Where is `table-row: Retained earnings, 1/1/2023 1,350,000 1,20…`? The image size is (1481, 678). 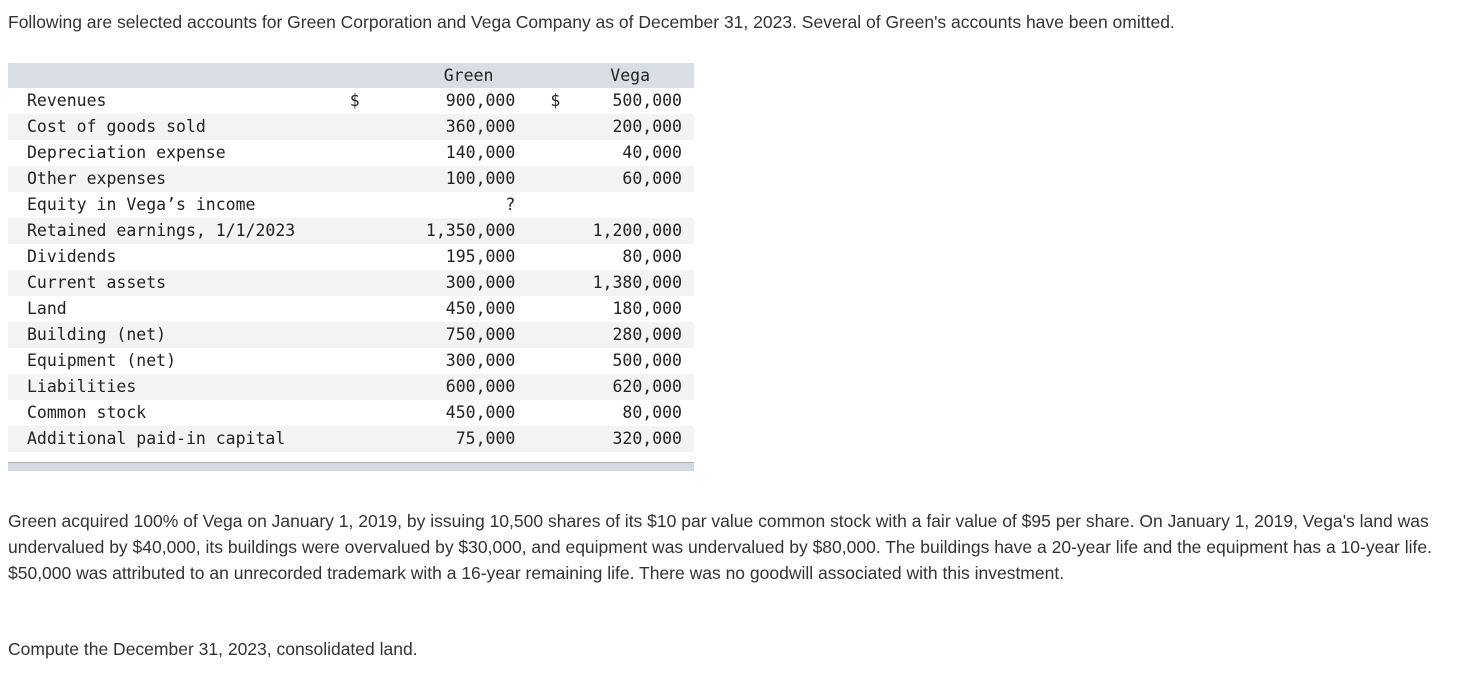
table-row: Retained earnings, 1/1/2023 1,350,000 1,20… is located at coordinates (351, 231).